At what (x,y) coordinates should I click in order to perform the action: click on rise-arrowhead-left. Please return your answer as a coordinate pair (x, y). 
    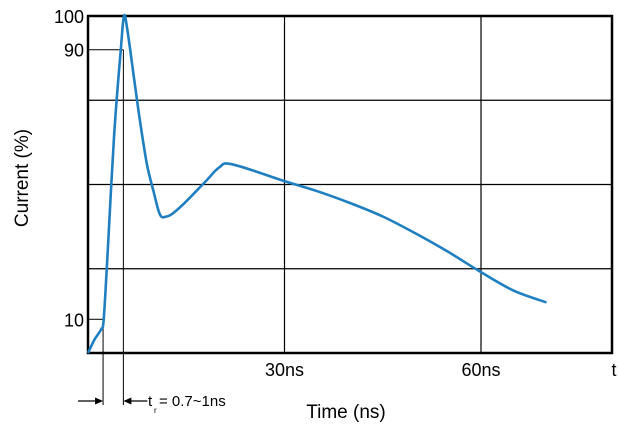
    Looking at the image, I should click on (99, 401).